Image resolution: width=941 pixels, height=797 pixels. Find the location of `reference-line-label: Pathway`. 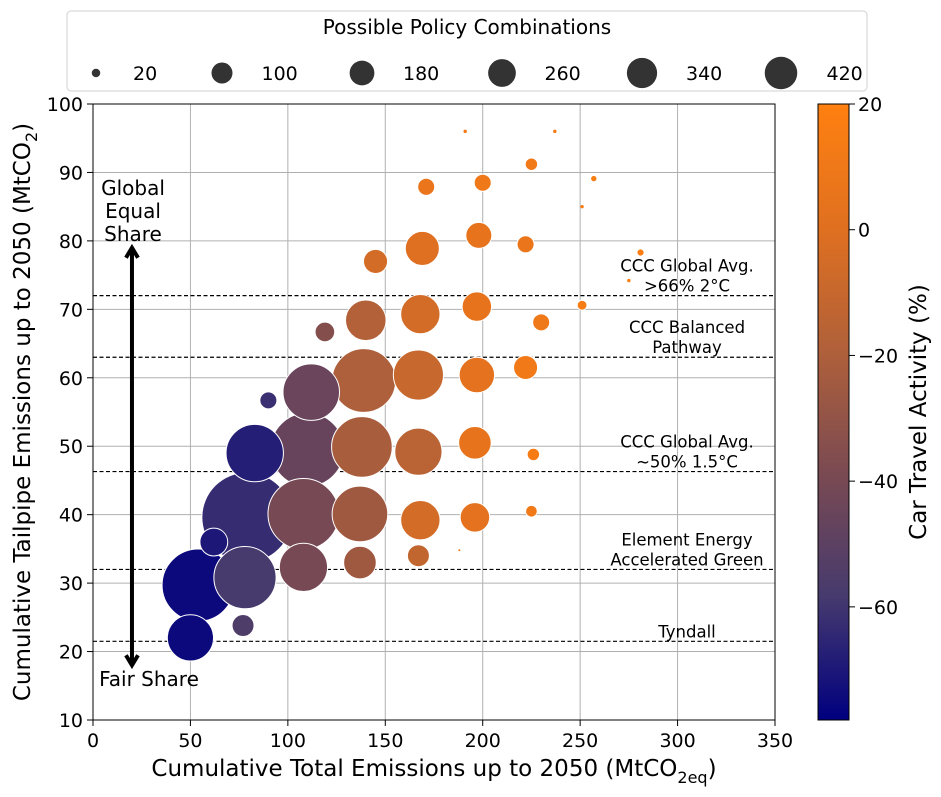

reference-line-label: Pathway is located at coordinates (687, 347).